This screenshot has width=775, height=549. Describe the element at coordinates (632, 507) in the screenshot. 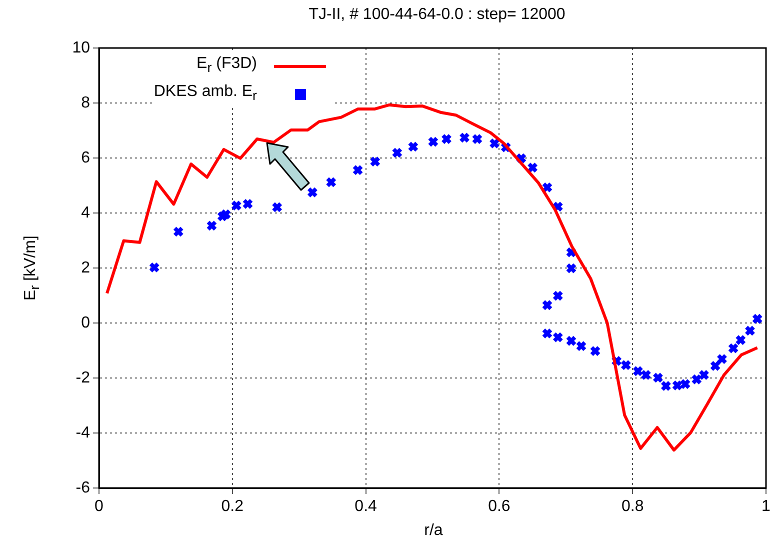

I see `x-tick-label: 0.8` at that location.